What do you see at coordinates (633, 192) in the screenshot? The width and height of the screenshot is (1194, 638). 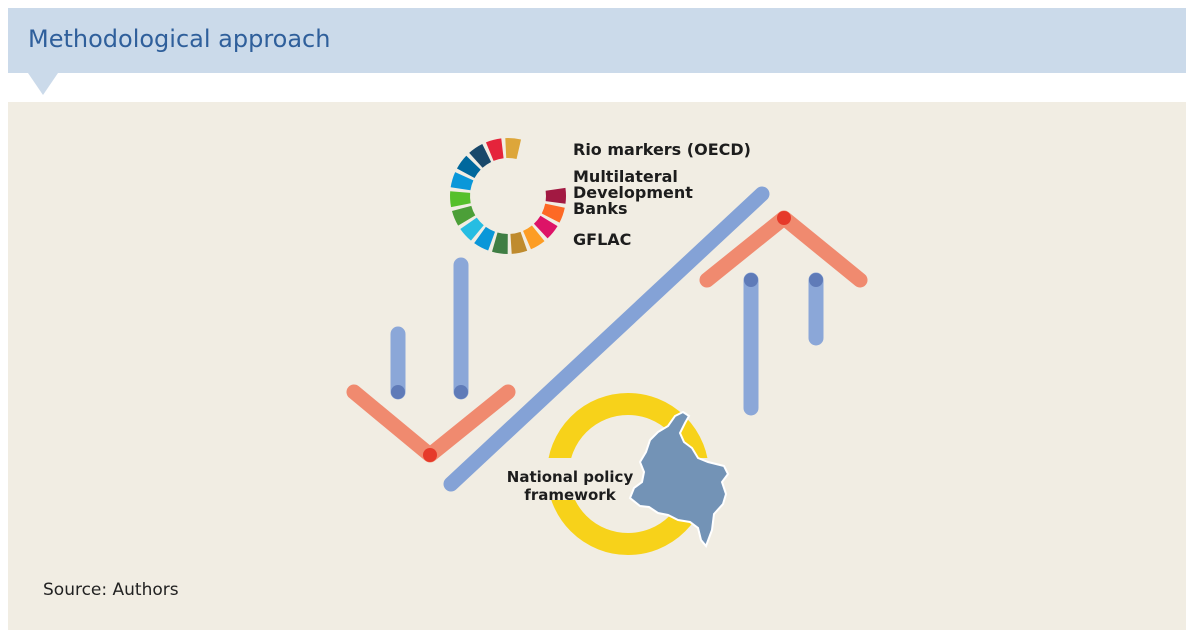 I see `mdb-label-line2: Development` at bounding box center [633, 192].